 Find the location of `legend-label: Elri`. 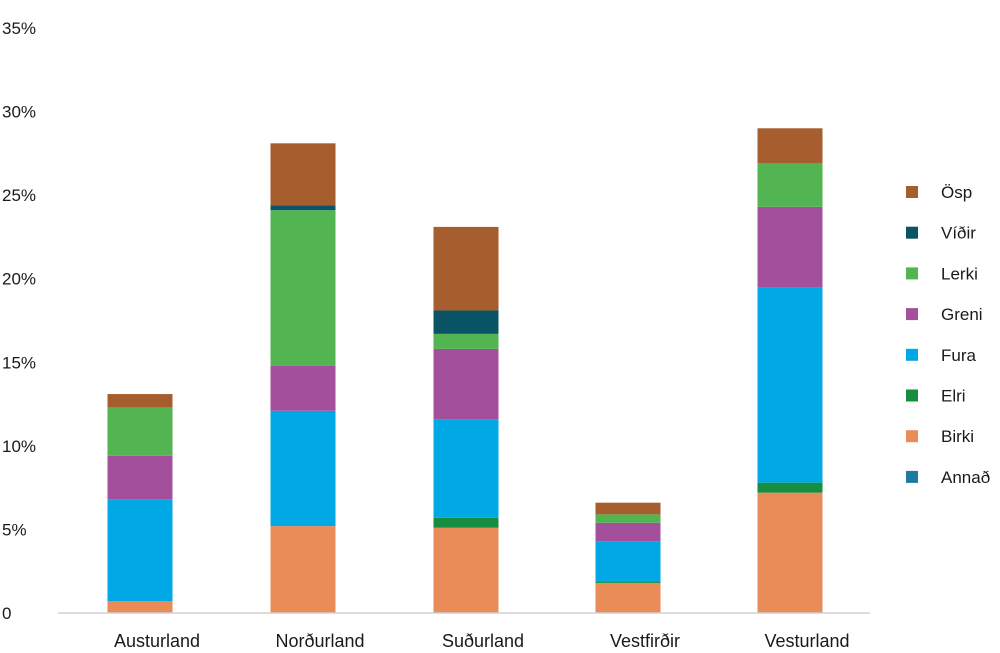

legend-label: Elri is located at coordinates (953, 396).